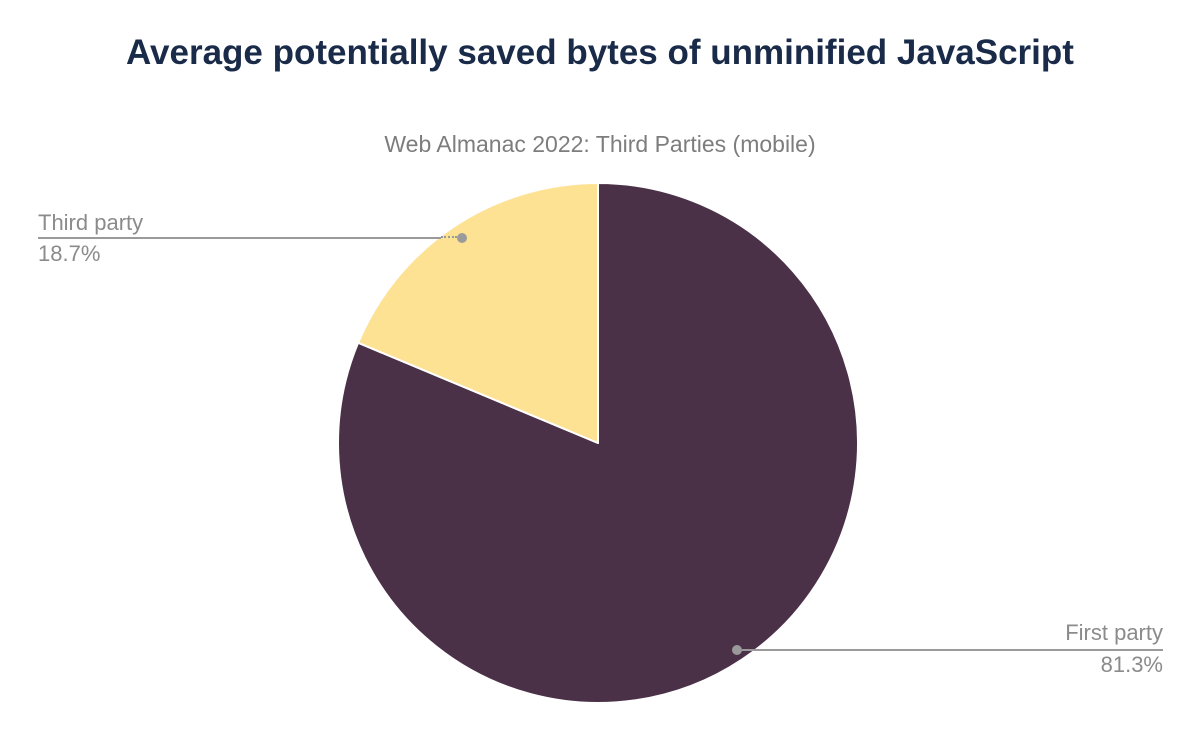 The width and height of the screenshot is (1200, 742). Describe the element at coordinates (239, 238) in the screenshot. I see `third-party-leader-line` at that location.